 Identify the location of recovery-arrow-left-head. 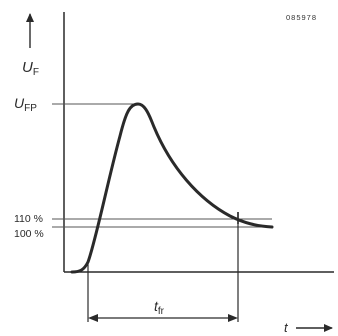
(93, 318).